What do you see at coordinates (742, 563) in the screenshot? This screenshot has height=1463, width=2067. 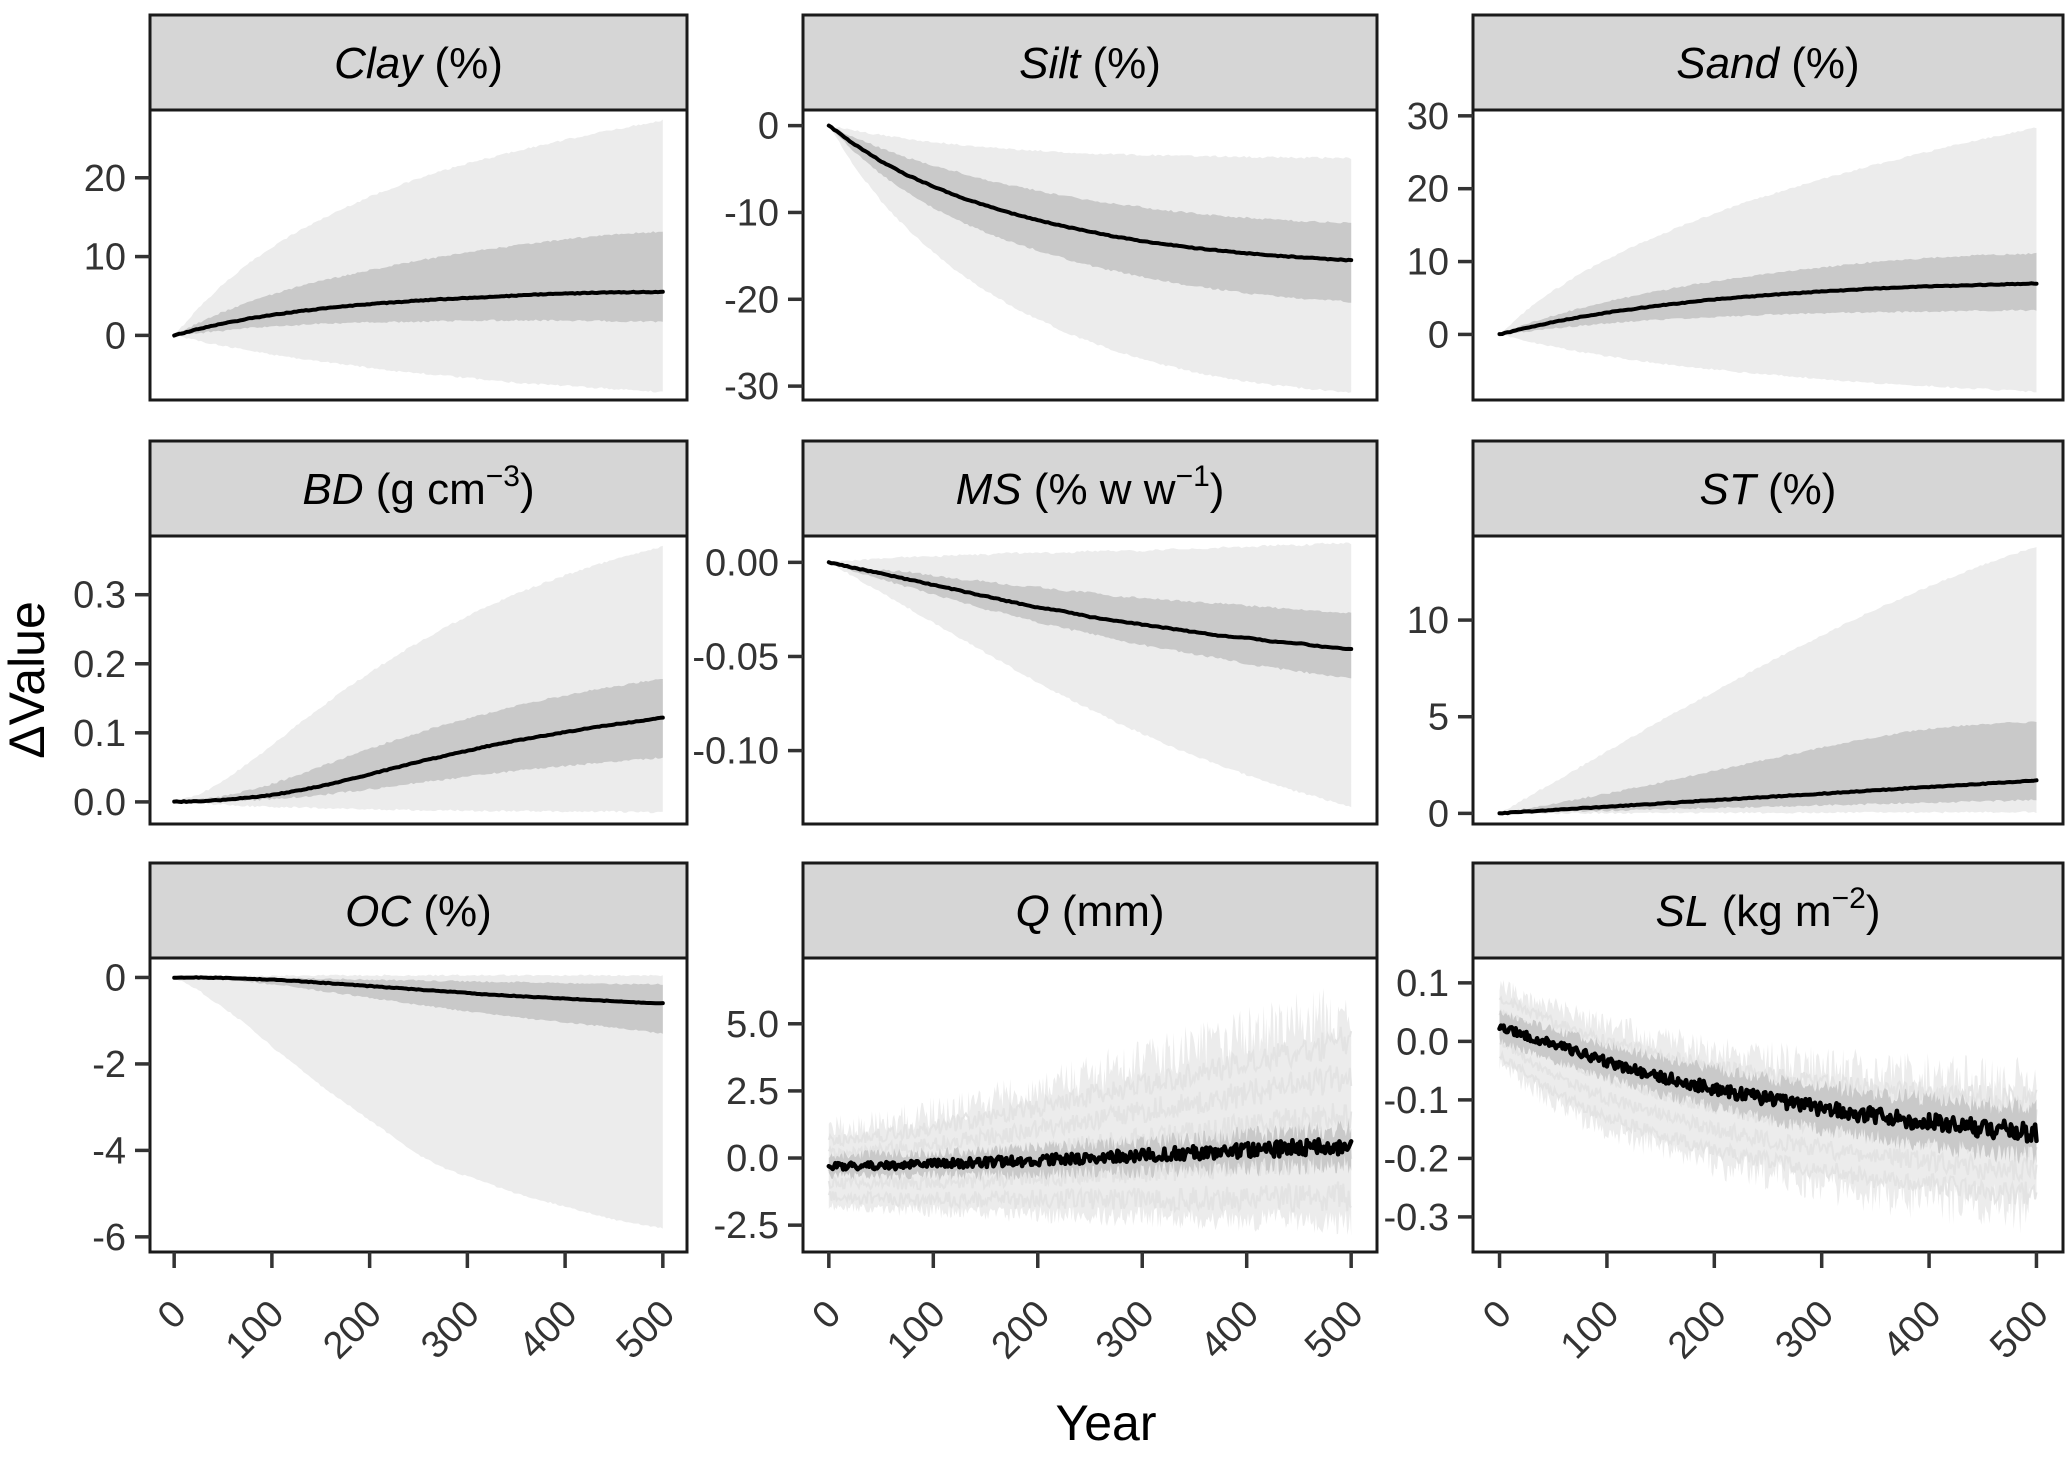 I see `y-tick-label: 0.00` at bounding box center [742, 563].